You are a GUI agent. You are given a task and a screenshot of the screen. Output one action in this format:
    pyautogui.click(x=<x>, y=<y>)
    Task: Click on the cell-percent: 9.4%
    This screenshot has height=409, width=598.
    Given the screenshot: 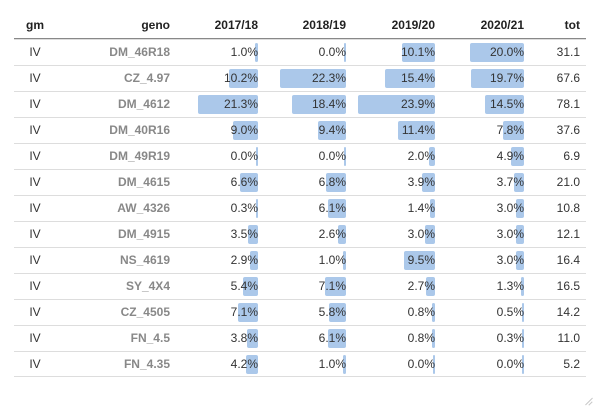 What is the action you would take?
    pyautogui.click(x=332, y=130)
    